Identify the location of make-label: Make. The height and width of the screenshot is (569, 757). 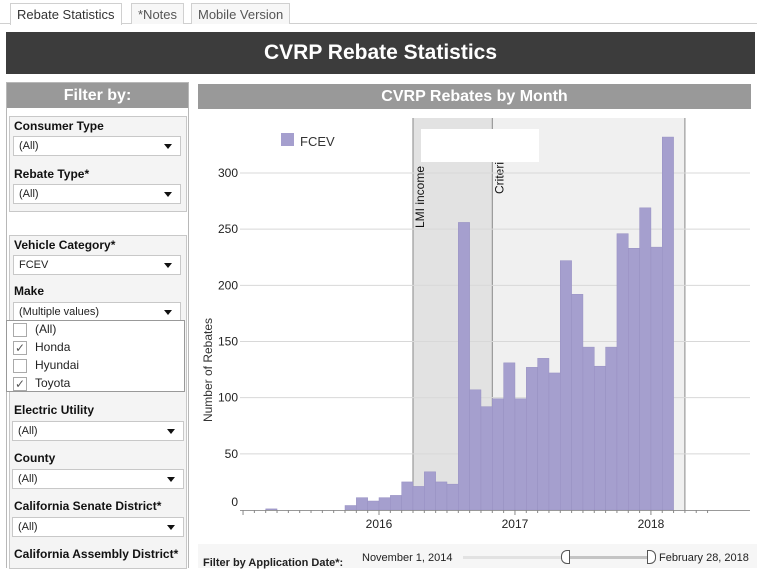
(29, 291).